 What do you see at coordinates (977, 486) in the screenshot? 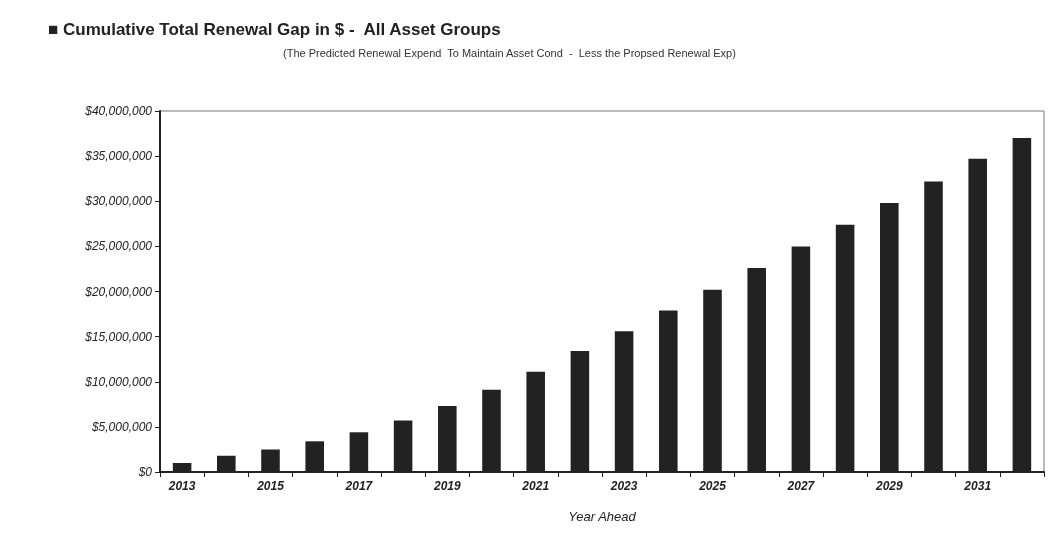
I see `x-tick-label: 2031` at bounding box center [977, 486].